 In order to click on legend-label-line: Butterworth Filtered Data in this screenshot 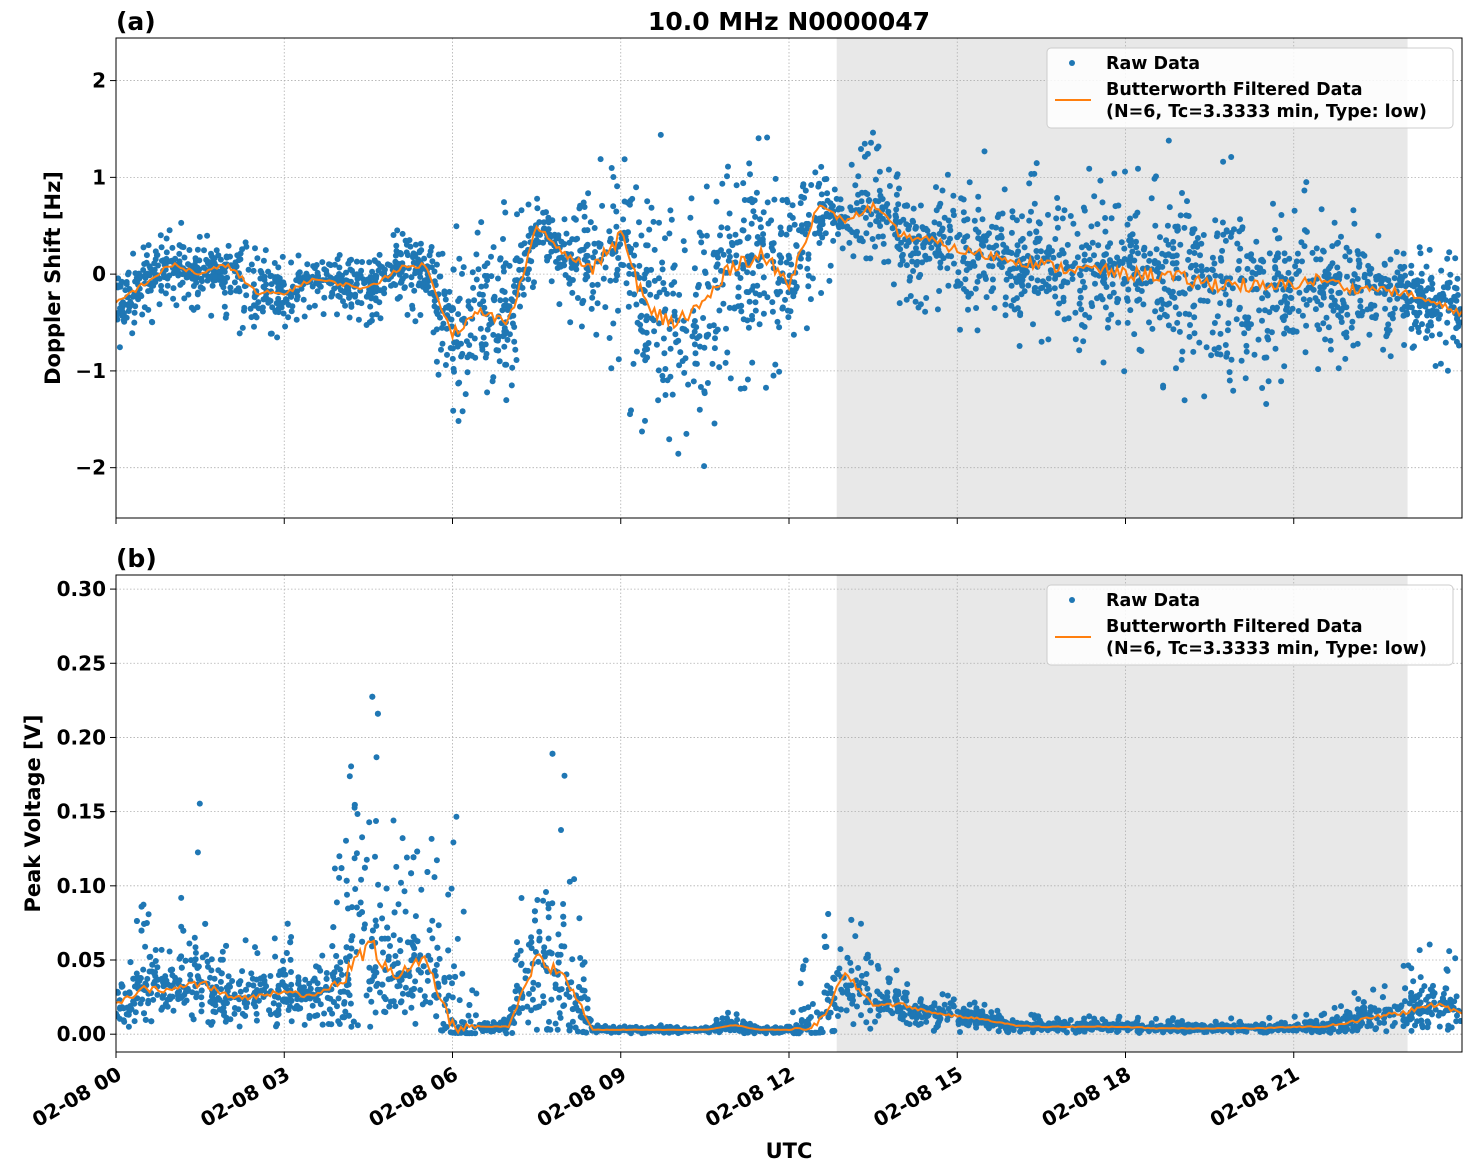, I will do `click(1234, 90)`.